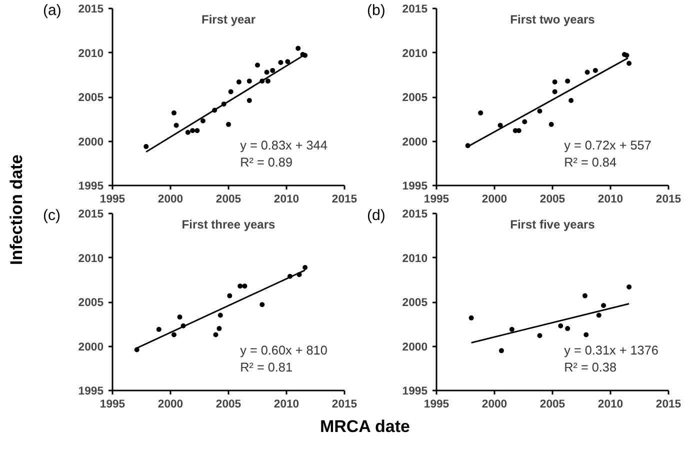 This screenshot has height=452, width=693. I want to click on chart-title: First five years, so click(553, 225).